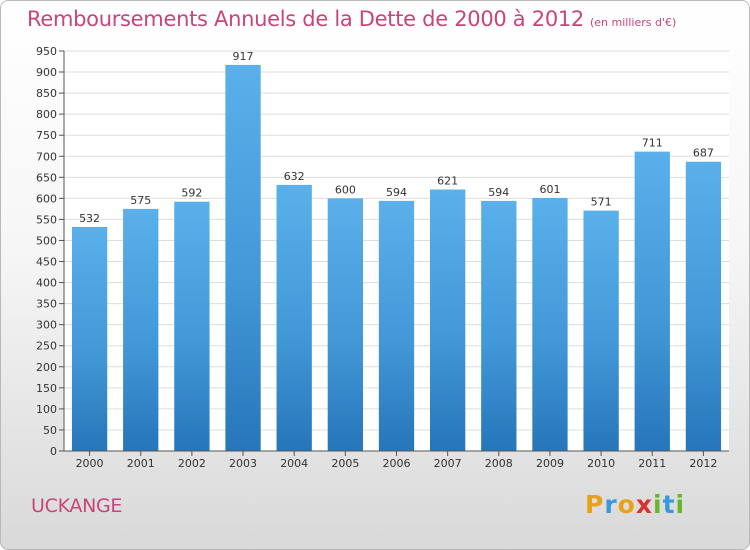 This screenshot has height=550, width=750. Describe the element at coordinates (46, 198) in the screenshot. I see `y-tick-label: 600` at that location.